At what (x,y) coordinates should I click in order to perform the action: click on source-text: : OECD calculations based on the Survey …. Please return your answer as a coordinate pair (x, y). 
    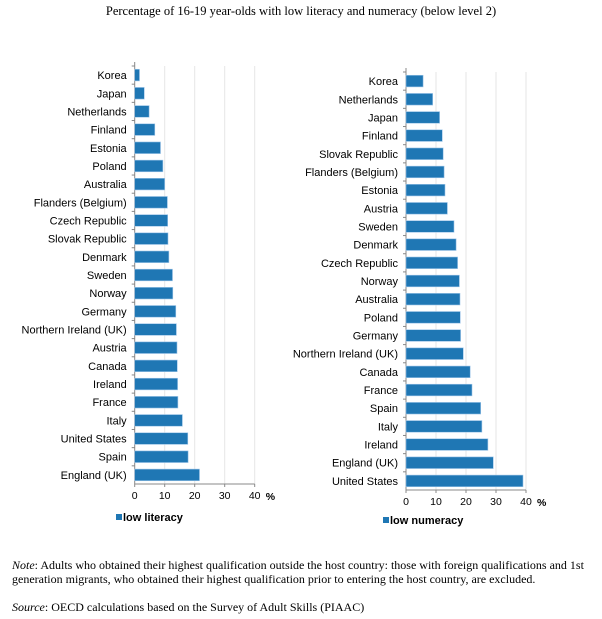
    Looking at the image, I should click on (204, 607).